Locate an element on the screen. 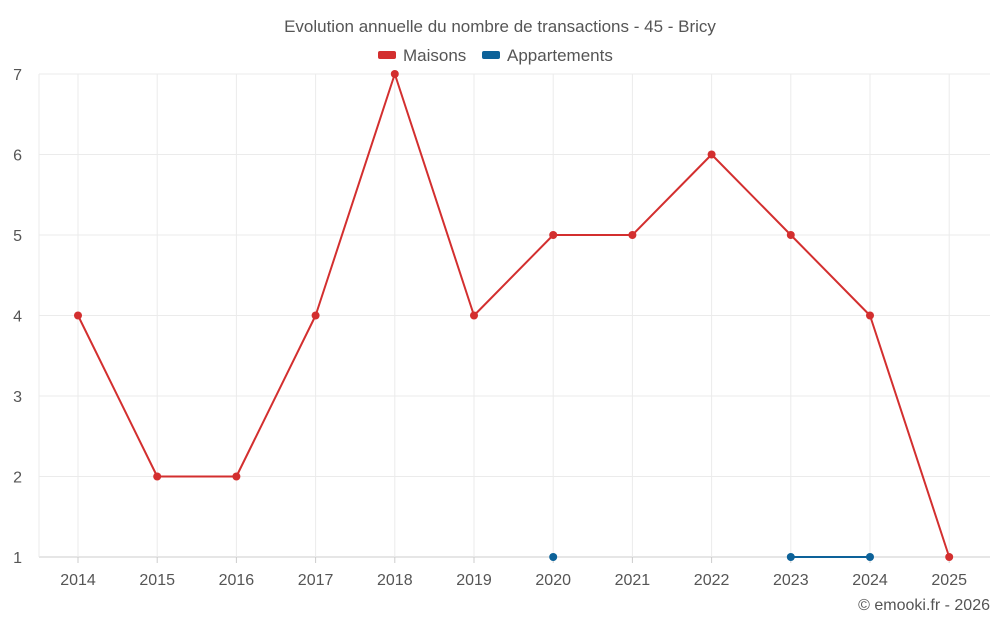  x-tick-label: 2023 is located at coordinates (791, 580).